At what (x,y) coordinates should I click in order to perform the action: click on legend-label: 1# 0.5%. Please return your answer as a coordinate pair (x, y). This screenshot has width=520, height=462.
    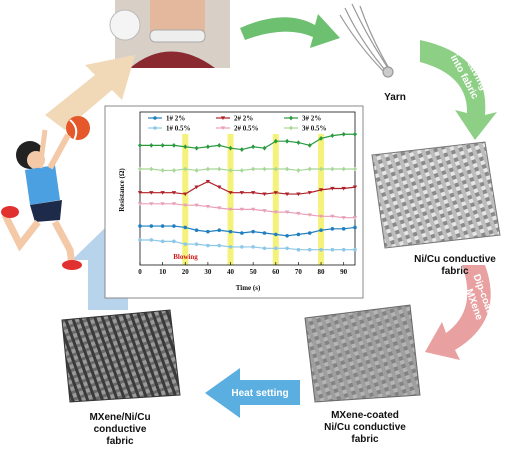
    Looking at the image, I should click on (178, 129).